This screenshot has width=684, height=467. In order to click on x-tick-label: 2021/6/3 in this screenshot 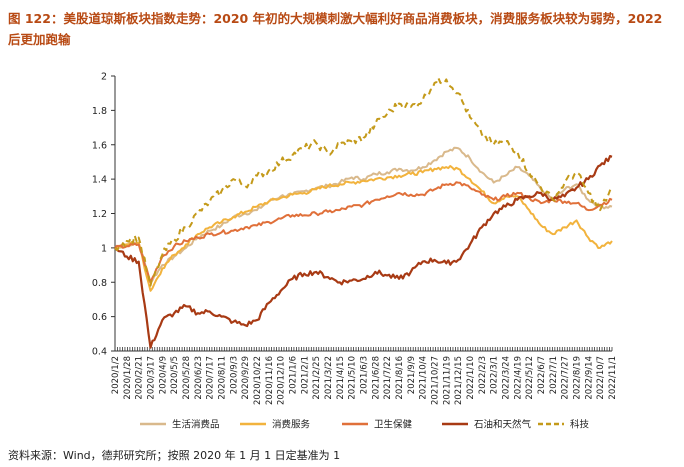, I will do `click(365, 375)`.